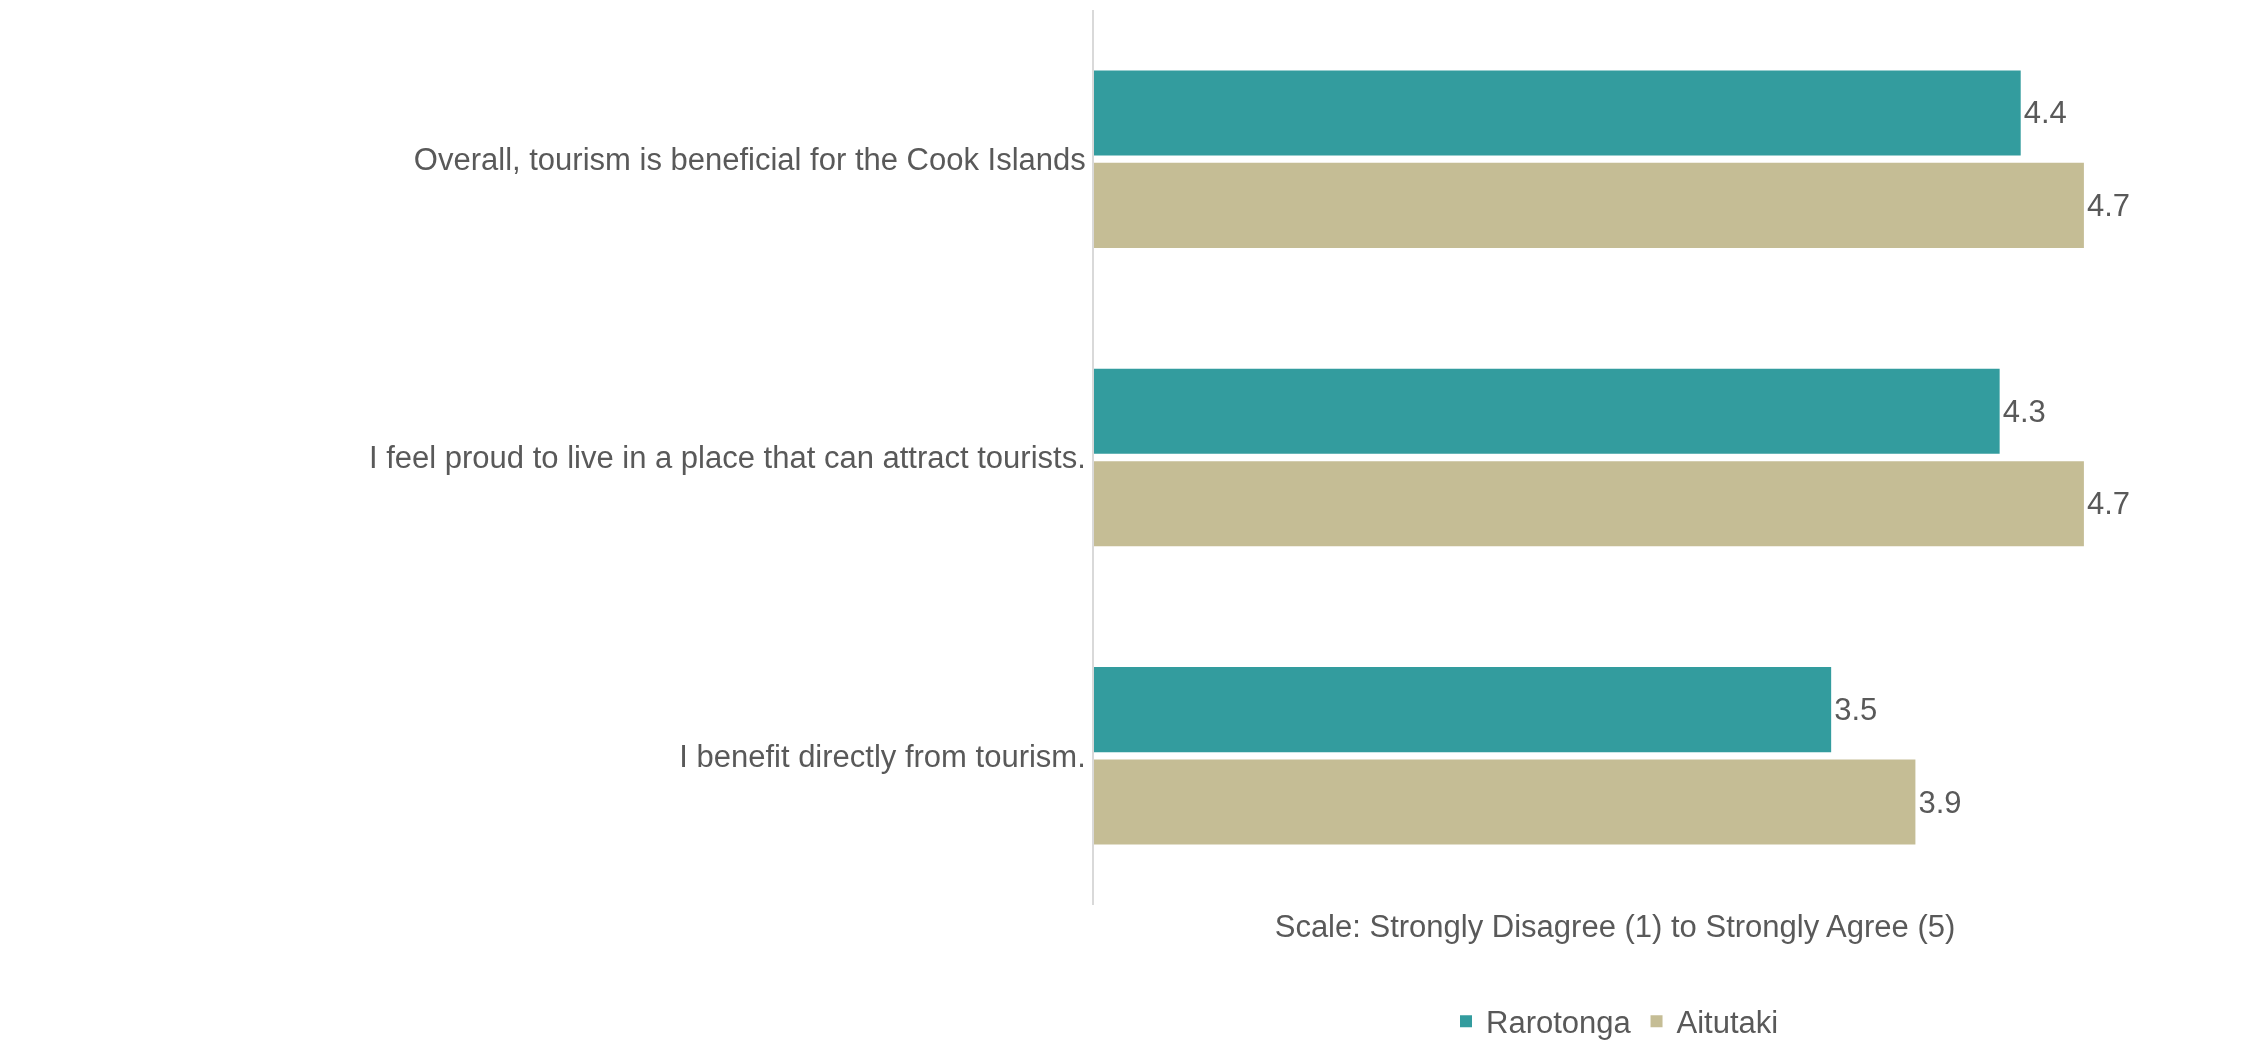  Describe the element at coordinates (727, 458) in the screenshot. I see `y-tick-label: I feel proud to live in a place that can attract tourists.` at that location.